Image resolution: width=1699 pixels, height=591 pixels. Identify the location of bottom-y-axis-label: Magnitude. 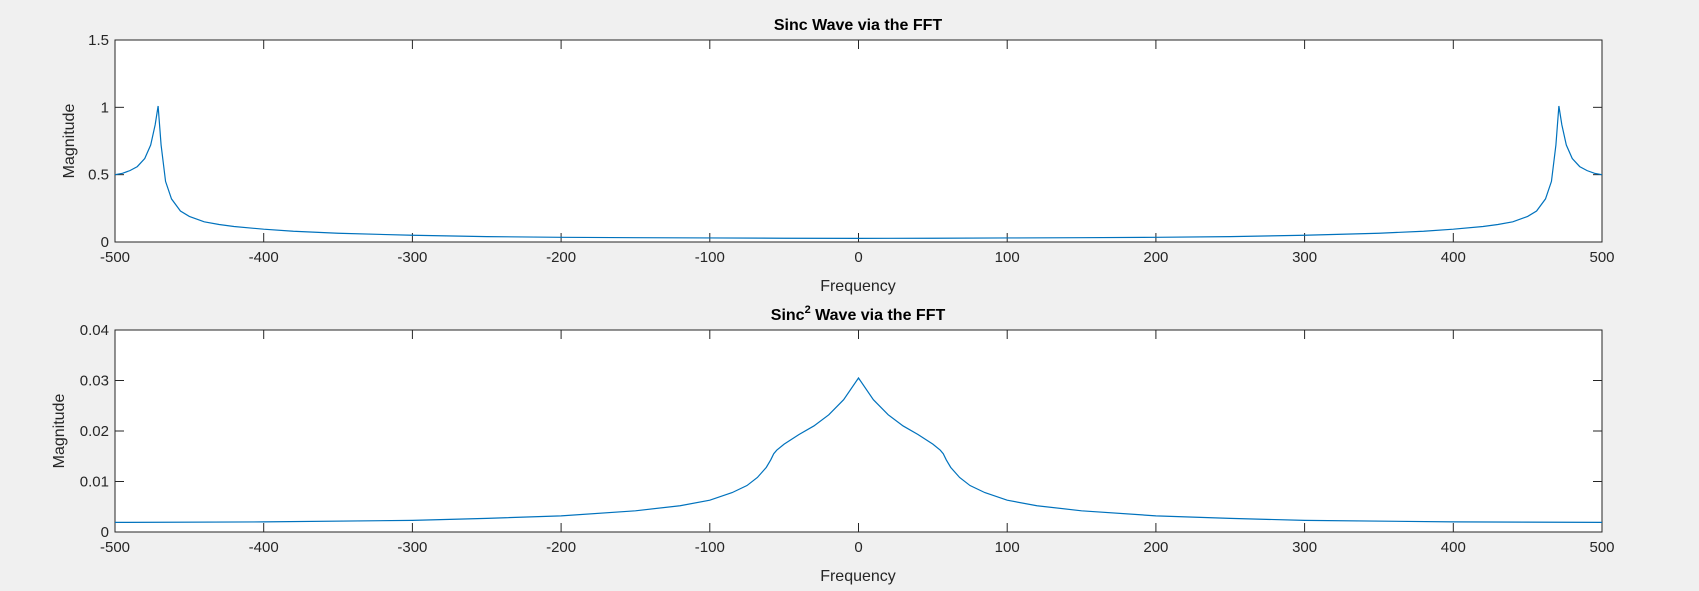
(59, 431).